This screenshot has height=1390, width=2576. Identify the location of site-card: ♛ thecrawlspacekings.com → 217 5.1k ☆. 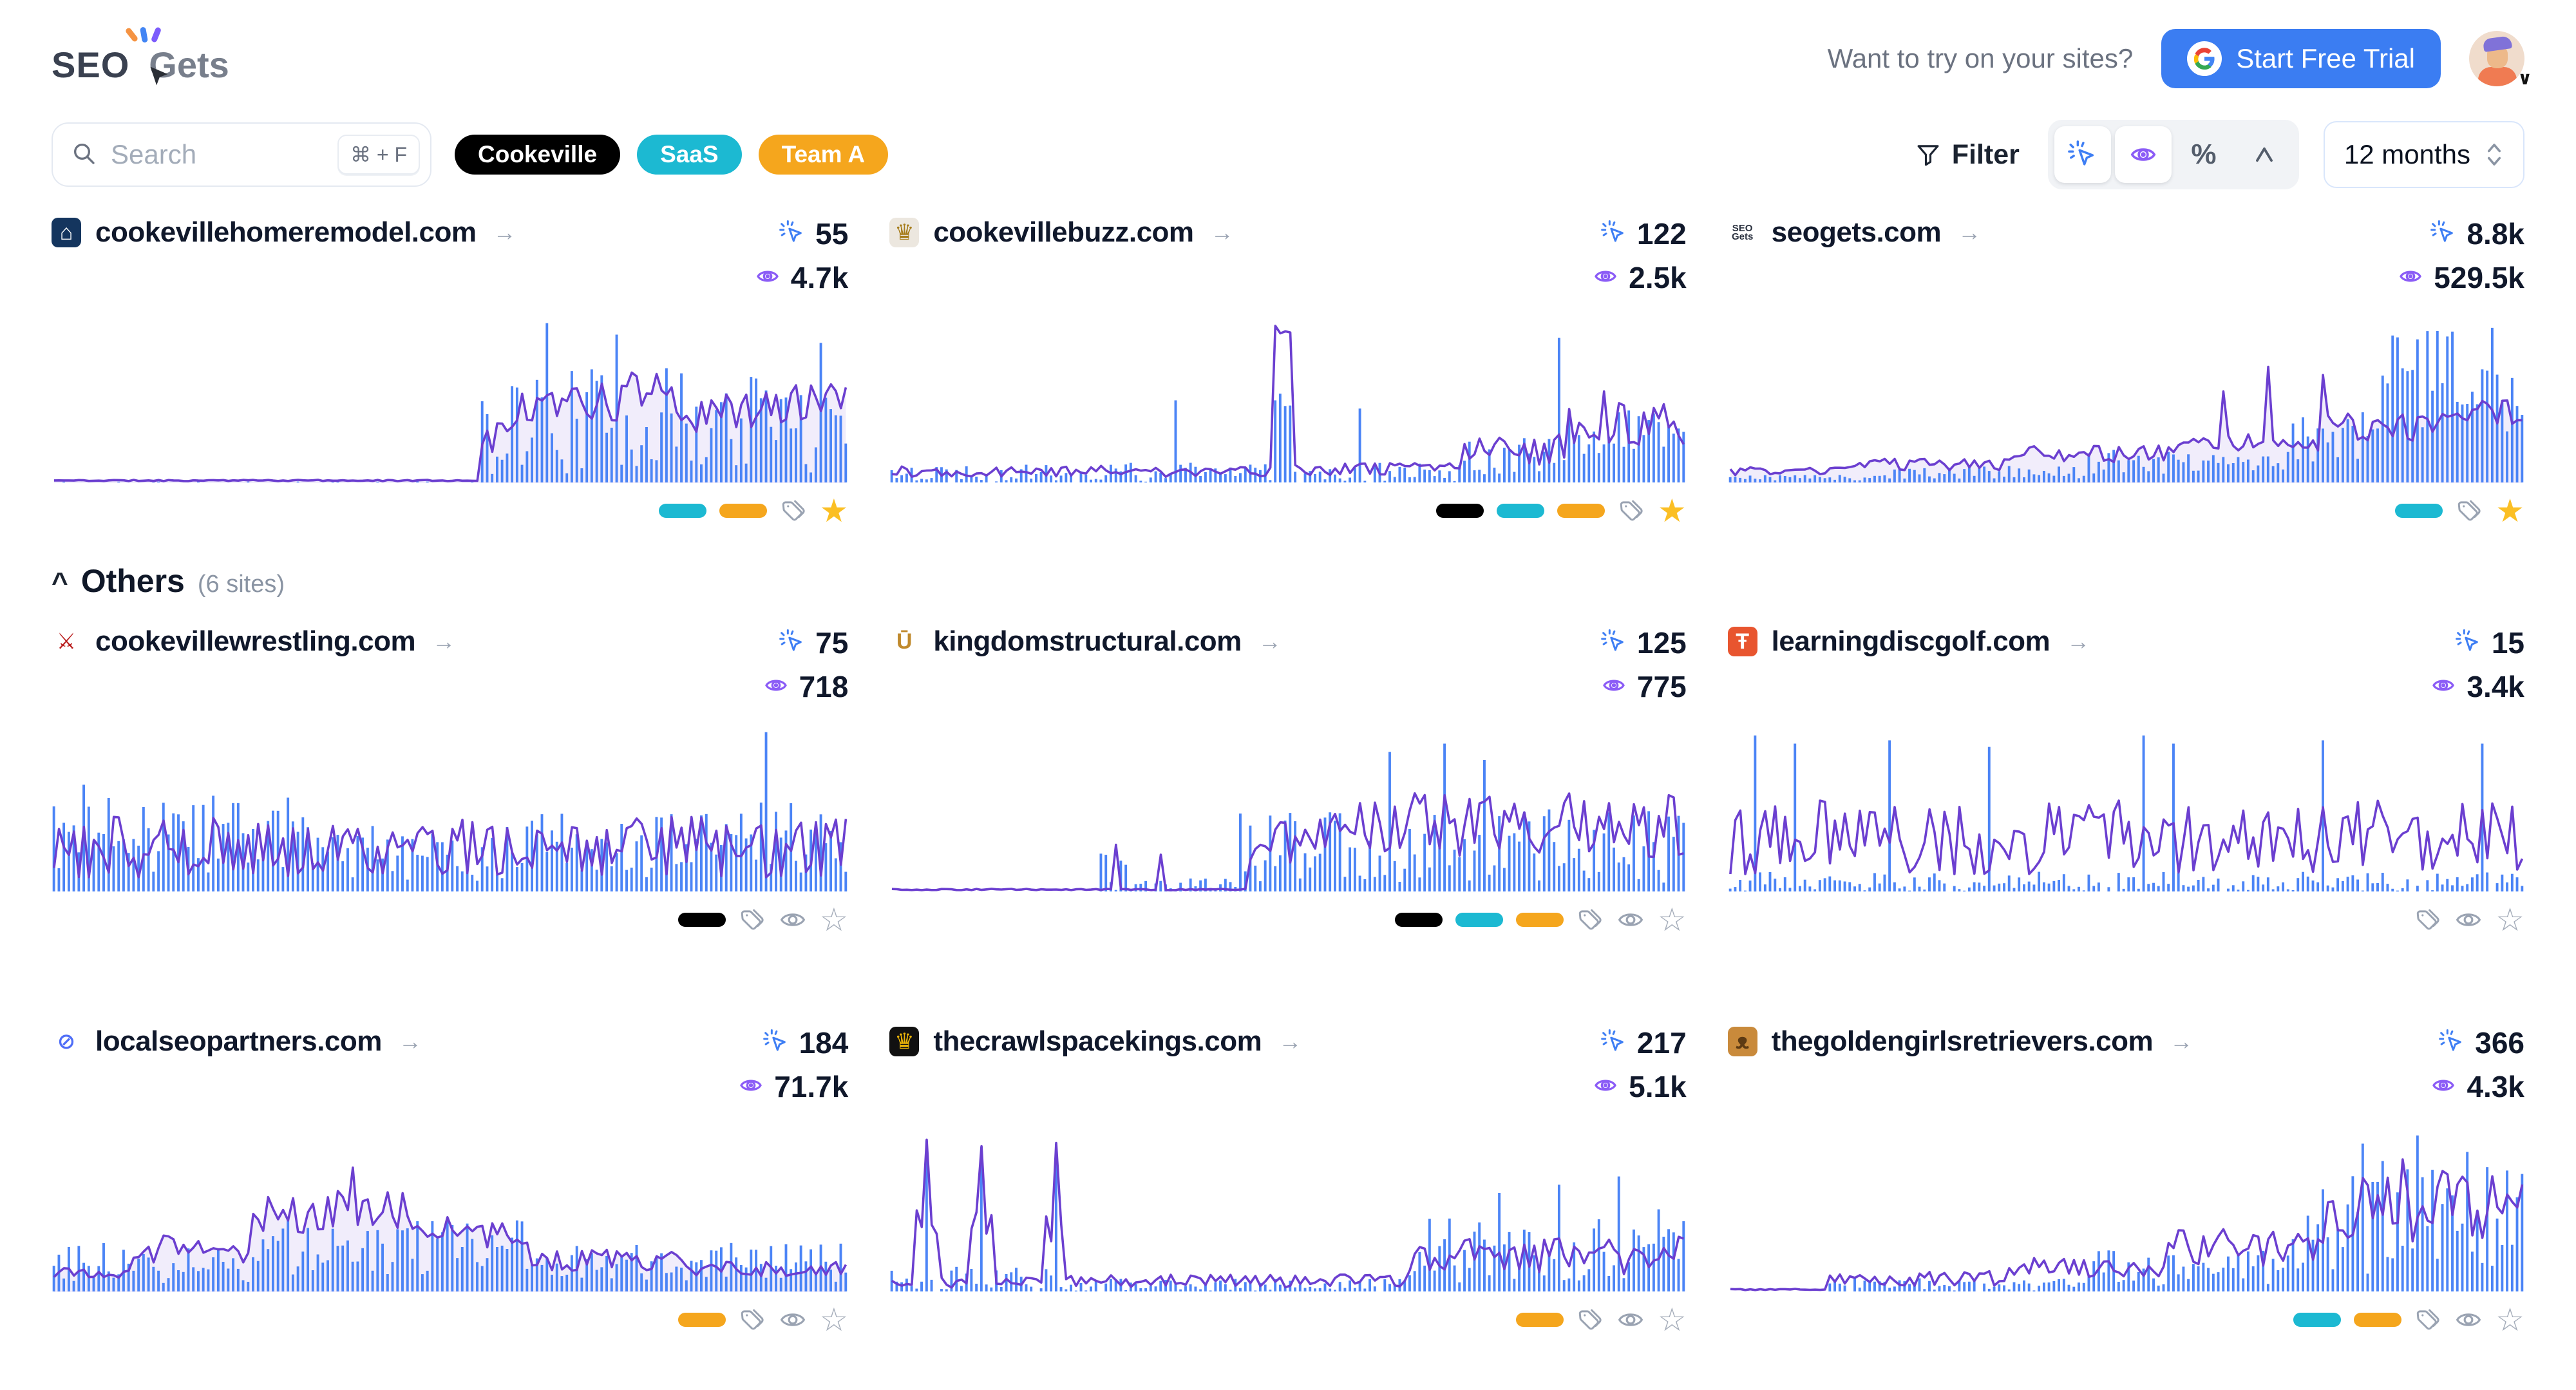
(1288, 1181).